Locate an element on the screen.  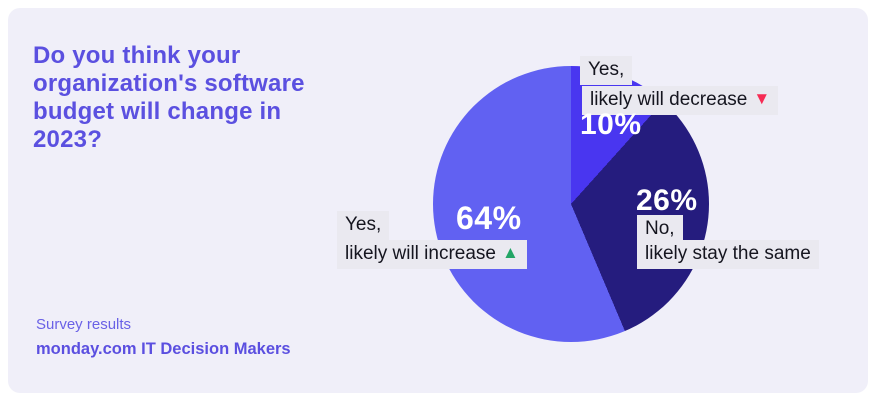
decrease-label-line2: likely will decrease ▼ is located at coordinates (680, 100).